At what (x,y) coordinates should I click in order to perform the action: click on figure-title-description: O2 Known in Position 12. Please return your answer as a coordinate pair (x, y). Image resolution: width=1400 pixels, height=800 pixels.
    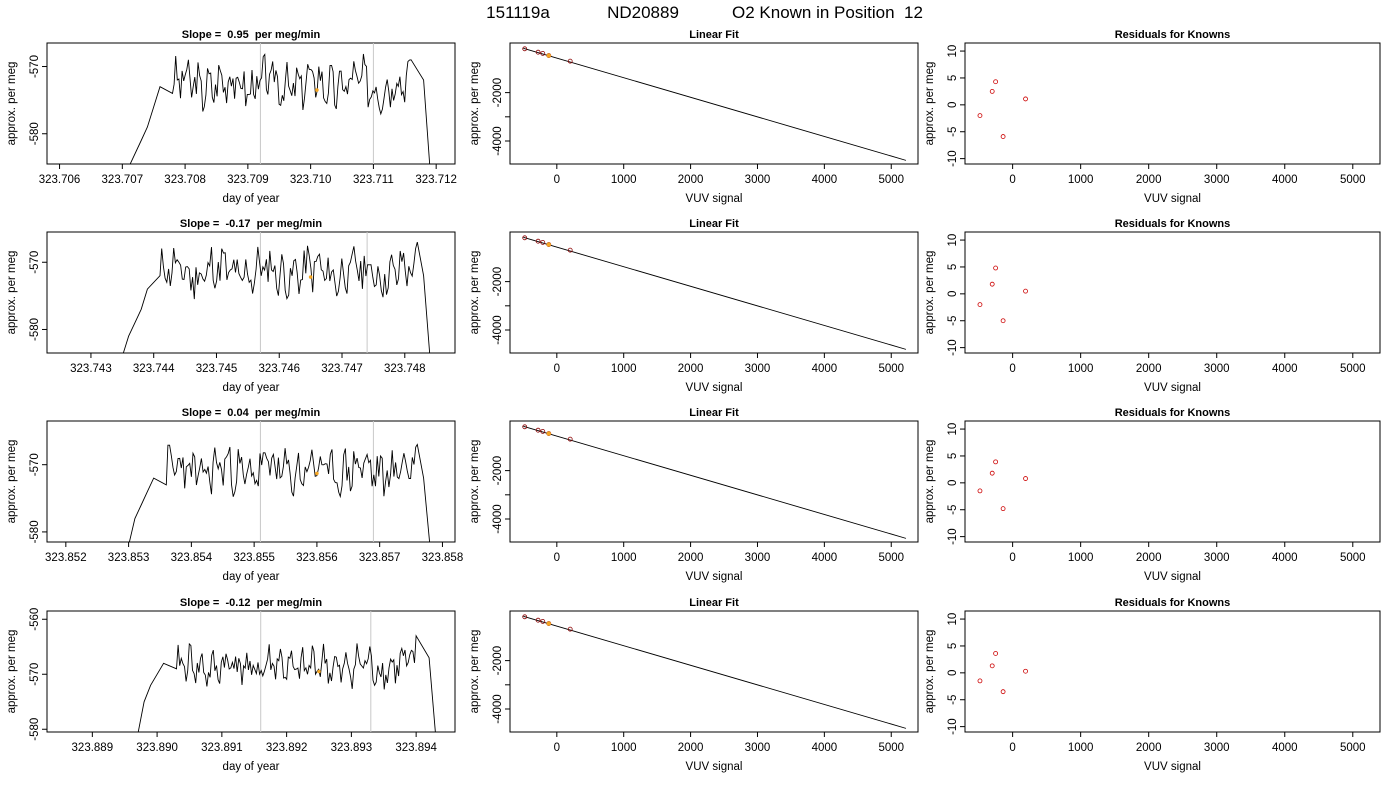
    Looking at the image, I should click on (827, 12).